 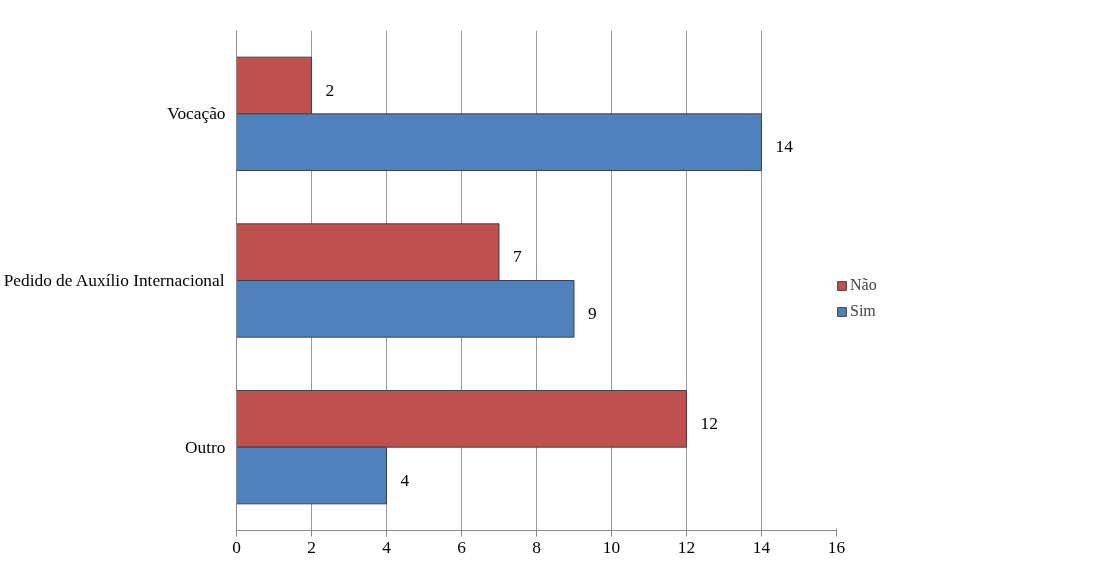 I want to click on x-tick-label: 8, so click(x=536, y=547).